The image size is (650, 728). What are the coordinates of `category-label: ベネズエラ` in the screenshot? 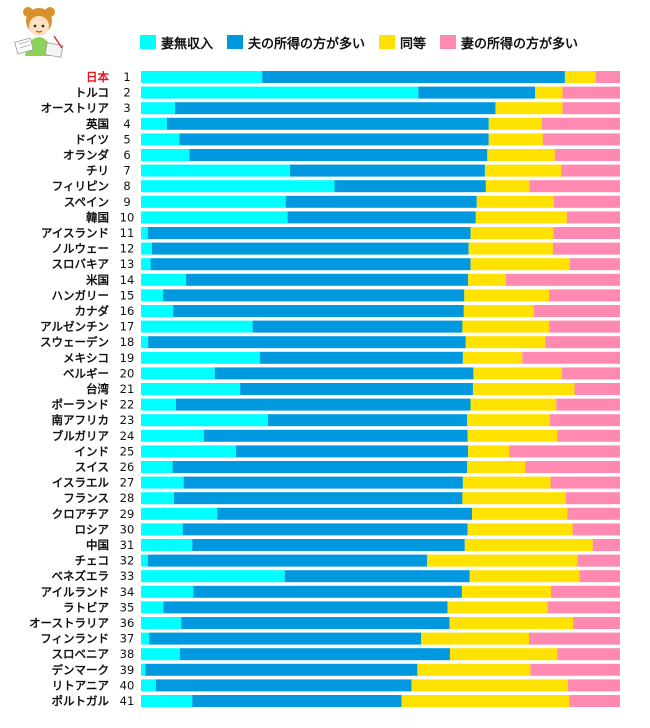 It's located at (81, 576).